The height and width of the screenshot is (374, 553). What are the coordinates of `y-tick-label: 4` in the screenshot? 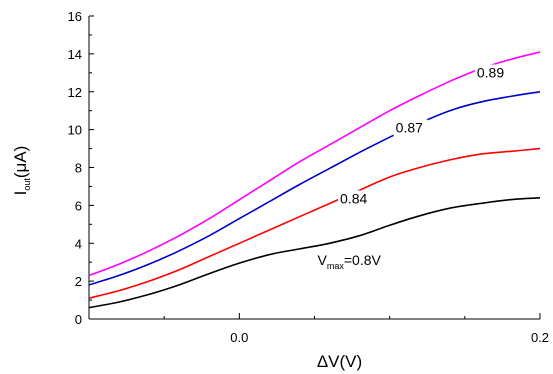 It's located at (78, 243).